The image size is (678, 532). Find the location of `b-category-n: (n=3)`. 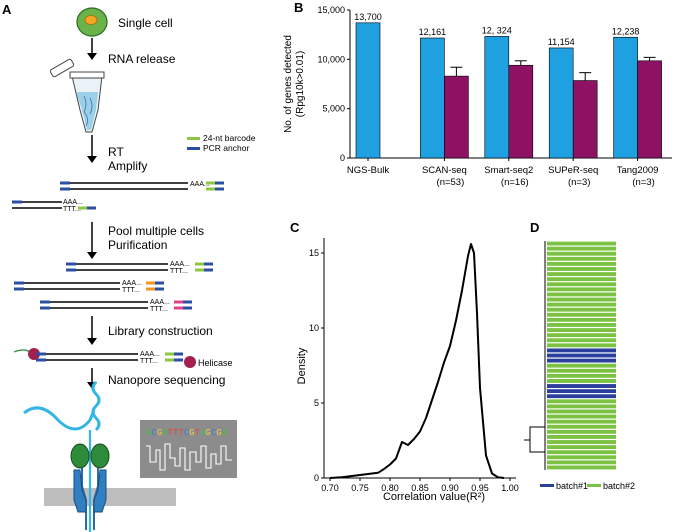

b-category-n: (n=3) is located at coordinates (579, 182).